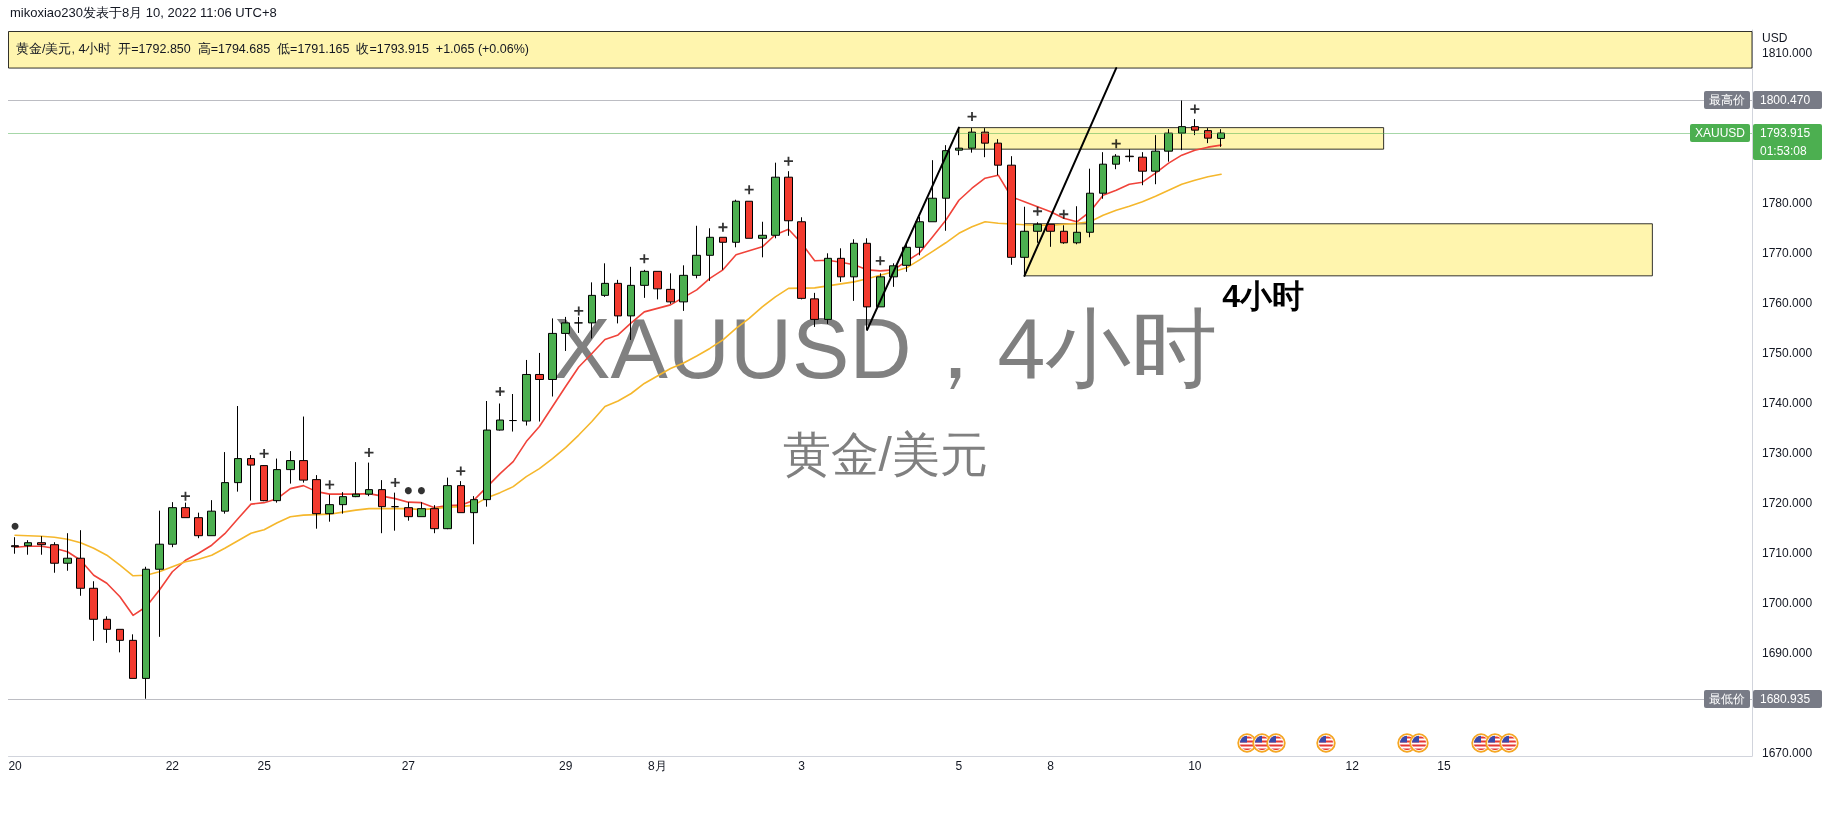  What do you see at coordinates (172, 766) in the screenshot?
I see `x-tick-label: 22` at bounding box center [172, 766].